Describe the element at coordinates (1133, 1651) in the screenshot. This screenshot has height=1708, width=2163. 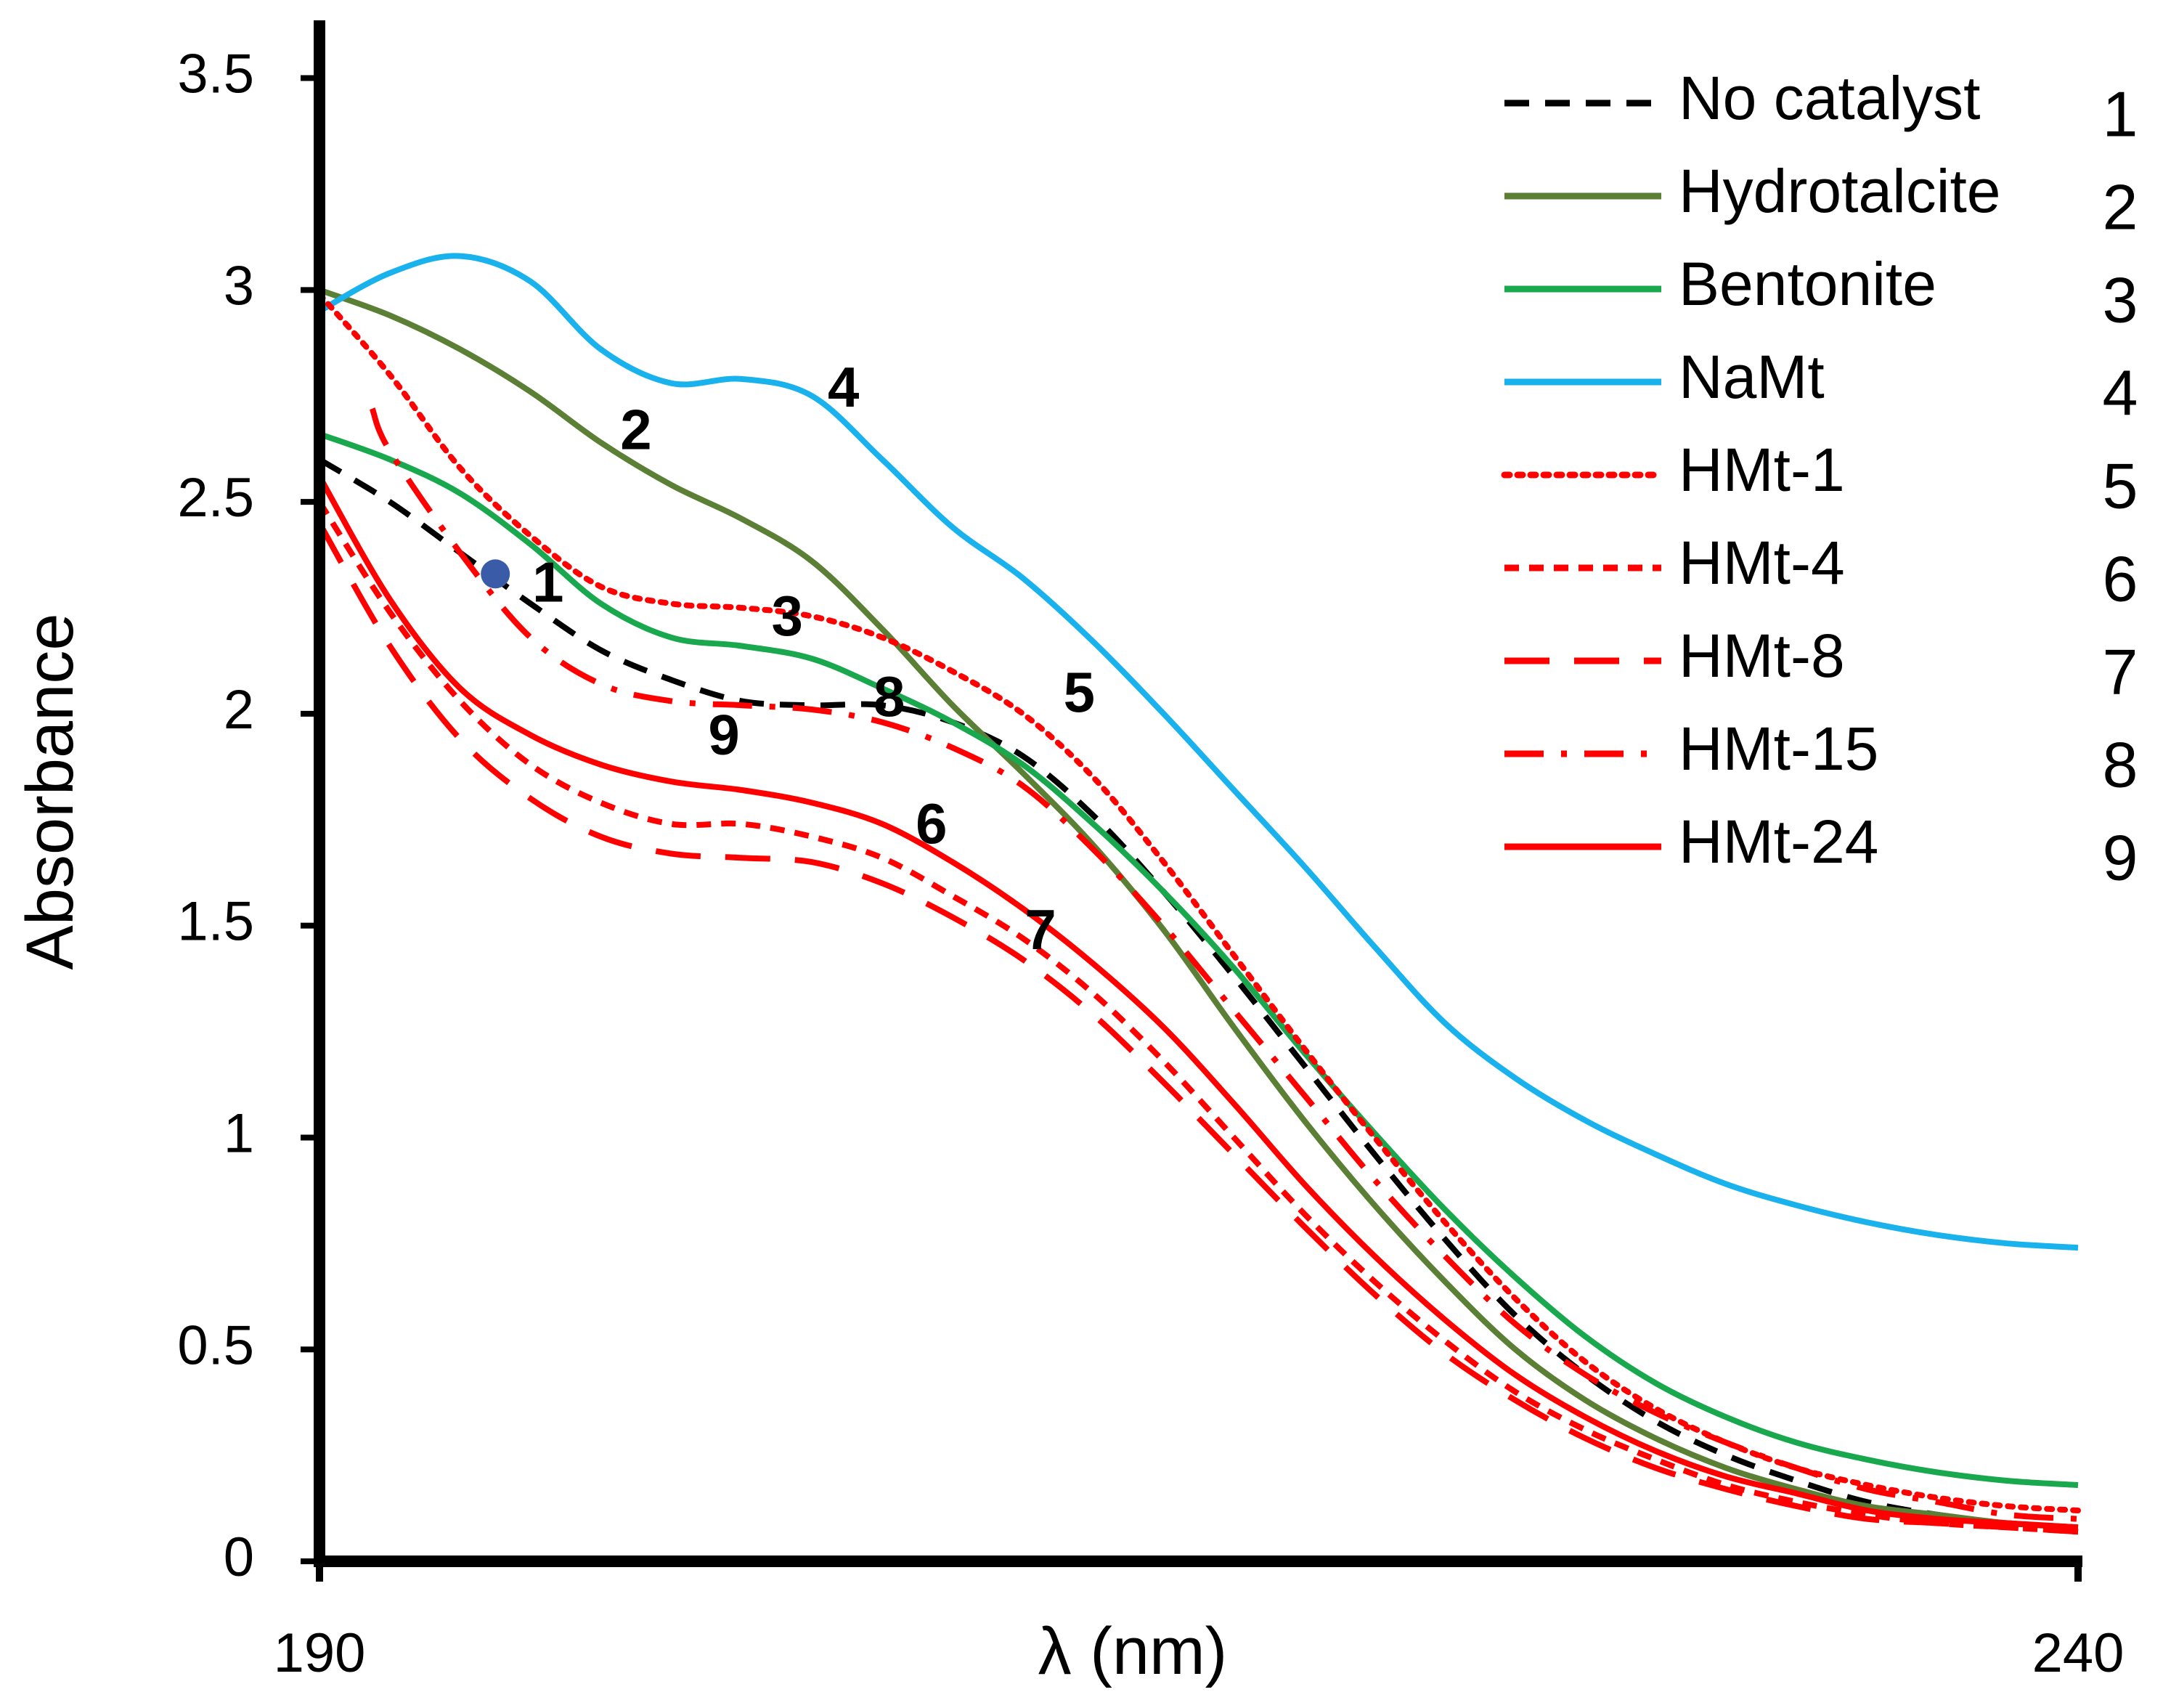
I see `x-axis-title: λ (nm)` at that location.